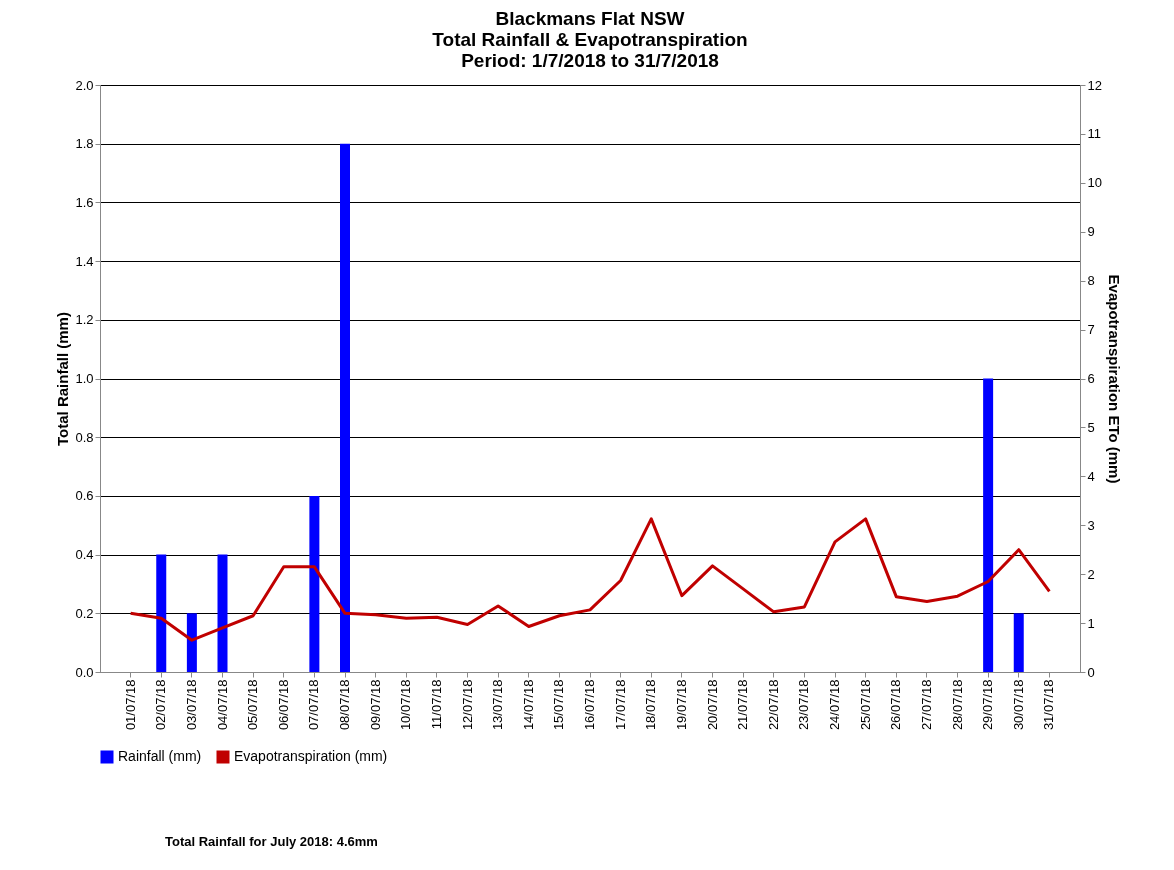  Describe the element at coordinates (1091, 378) in the screenshot. I see `y2-tick-label: 6` at that location.